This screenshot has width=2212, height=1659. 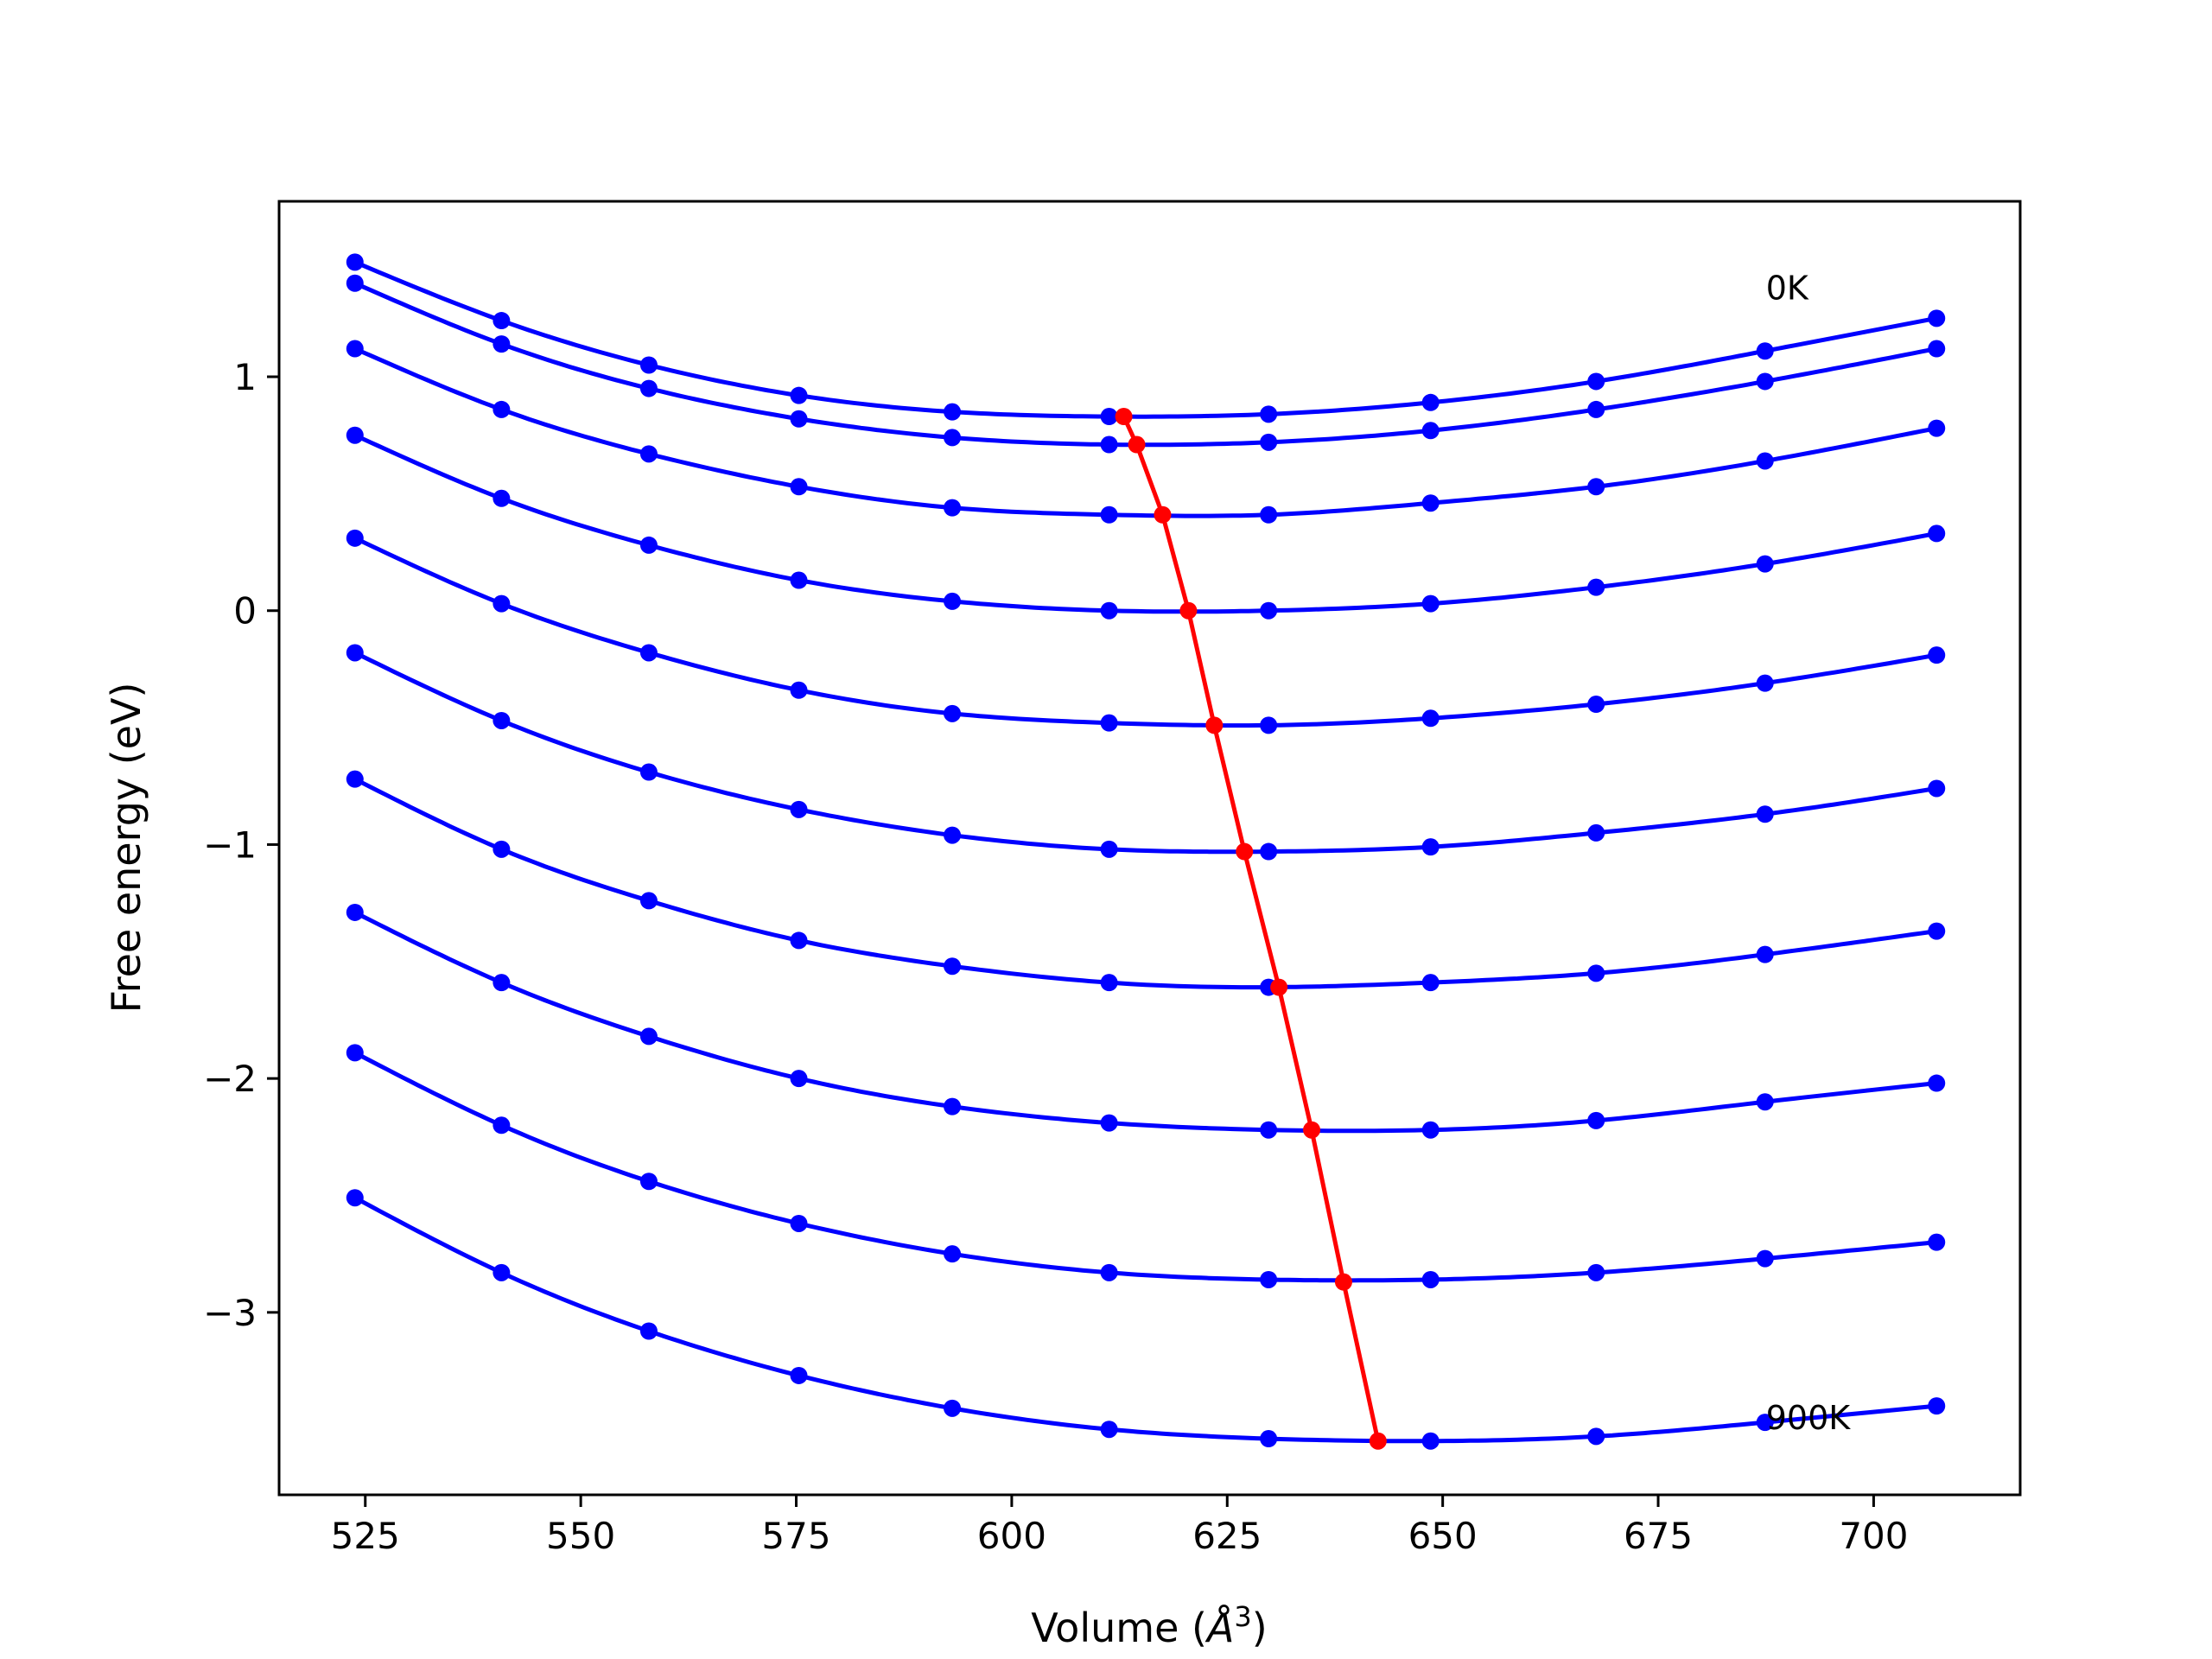 I want to click on annotations: 0K 900K, so click(x=1809, y=854).